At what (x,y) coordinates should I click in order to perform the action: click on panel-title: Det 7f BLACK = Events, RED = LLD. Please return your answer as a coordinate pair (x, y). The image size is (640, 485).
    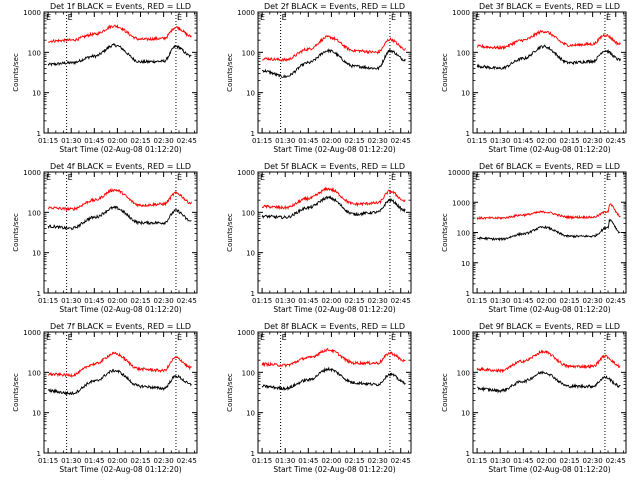
    Looking at the image, I should click on (120, 326).